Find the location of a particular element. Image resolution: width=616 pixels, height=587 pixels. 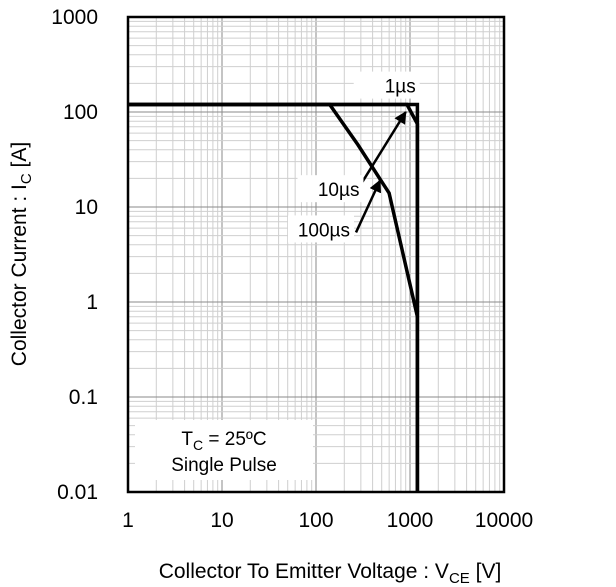

y-tick-label: 1000 is located at coordinates (74, 17).